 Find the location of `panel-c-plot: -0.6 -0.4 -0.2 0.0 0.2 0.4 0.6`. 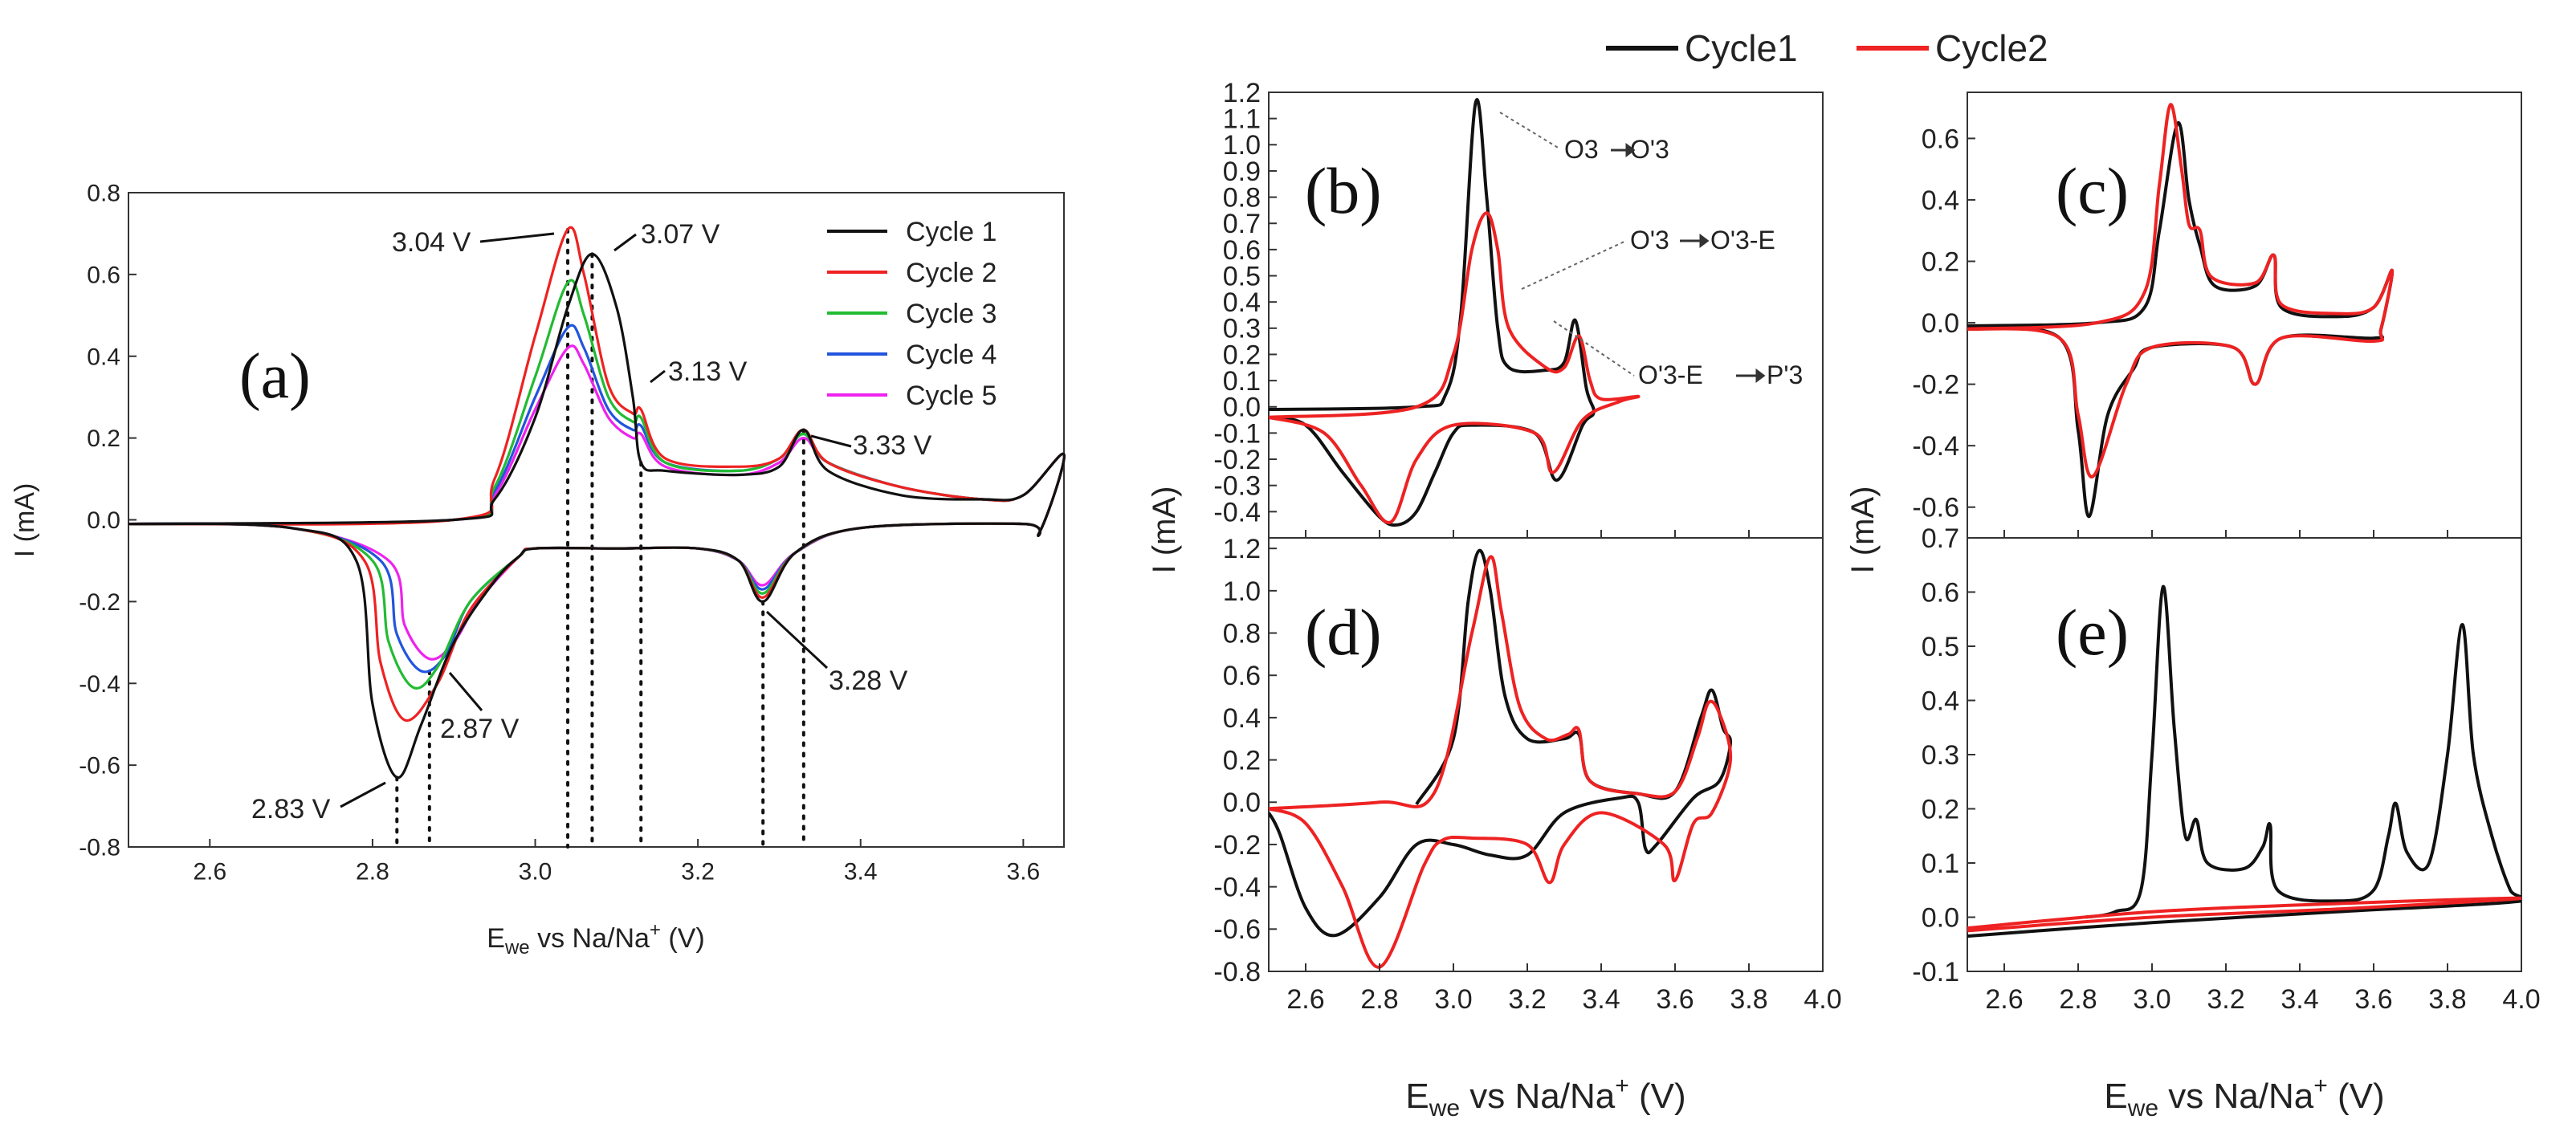

panel-c-plot: -0.6 -0.4 -0.2 0.0 0.2 0.4 0.6 is located at coordinates (2217, 320).